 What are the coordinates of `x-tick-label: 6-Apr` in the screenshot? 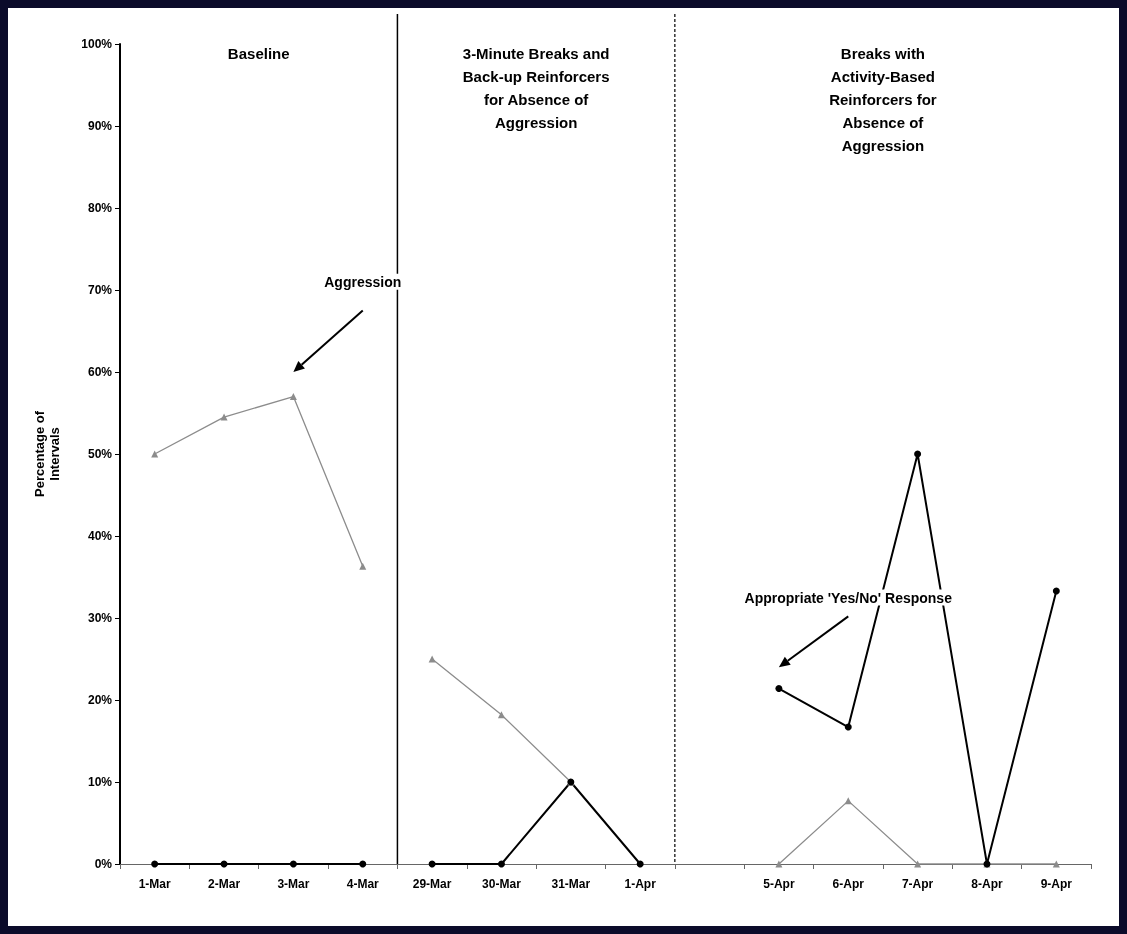 It's located at (848, 884).